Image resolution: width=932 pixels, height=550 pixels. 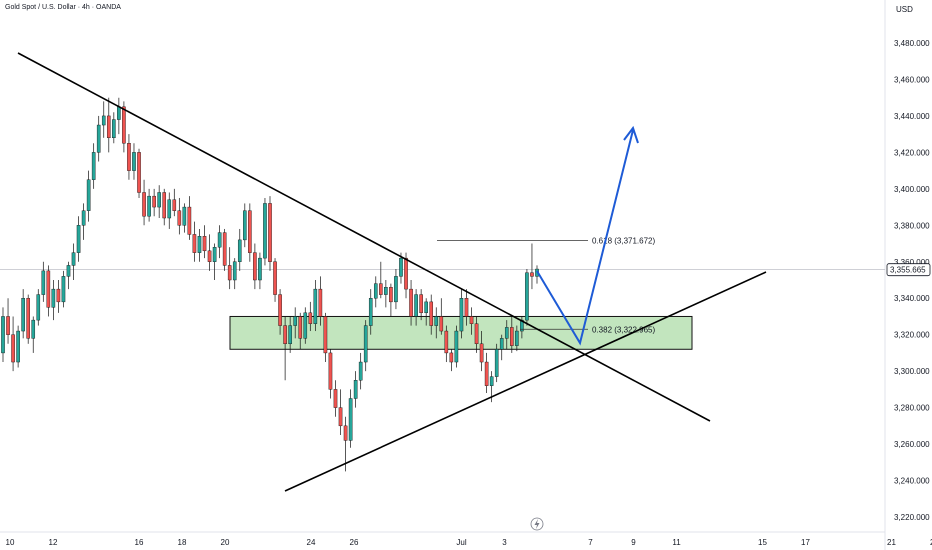 I want to click on time-tick-label: 15, so click(x=762, y=542).